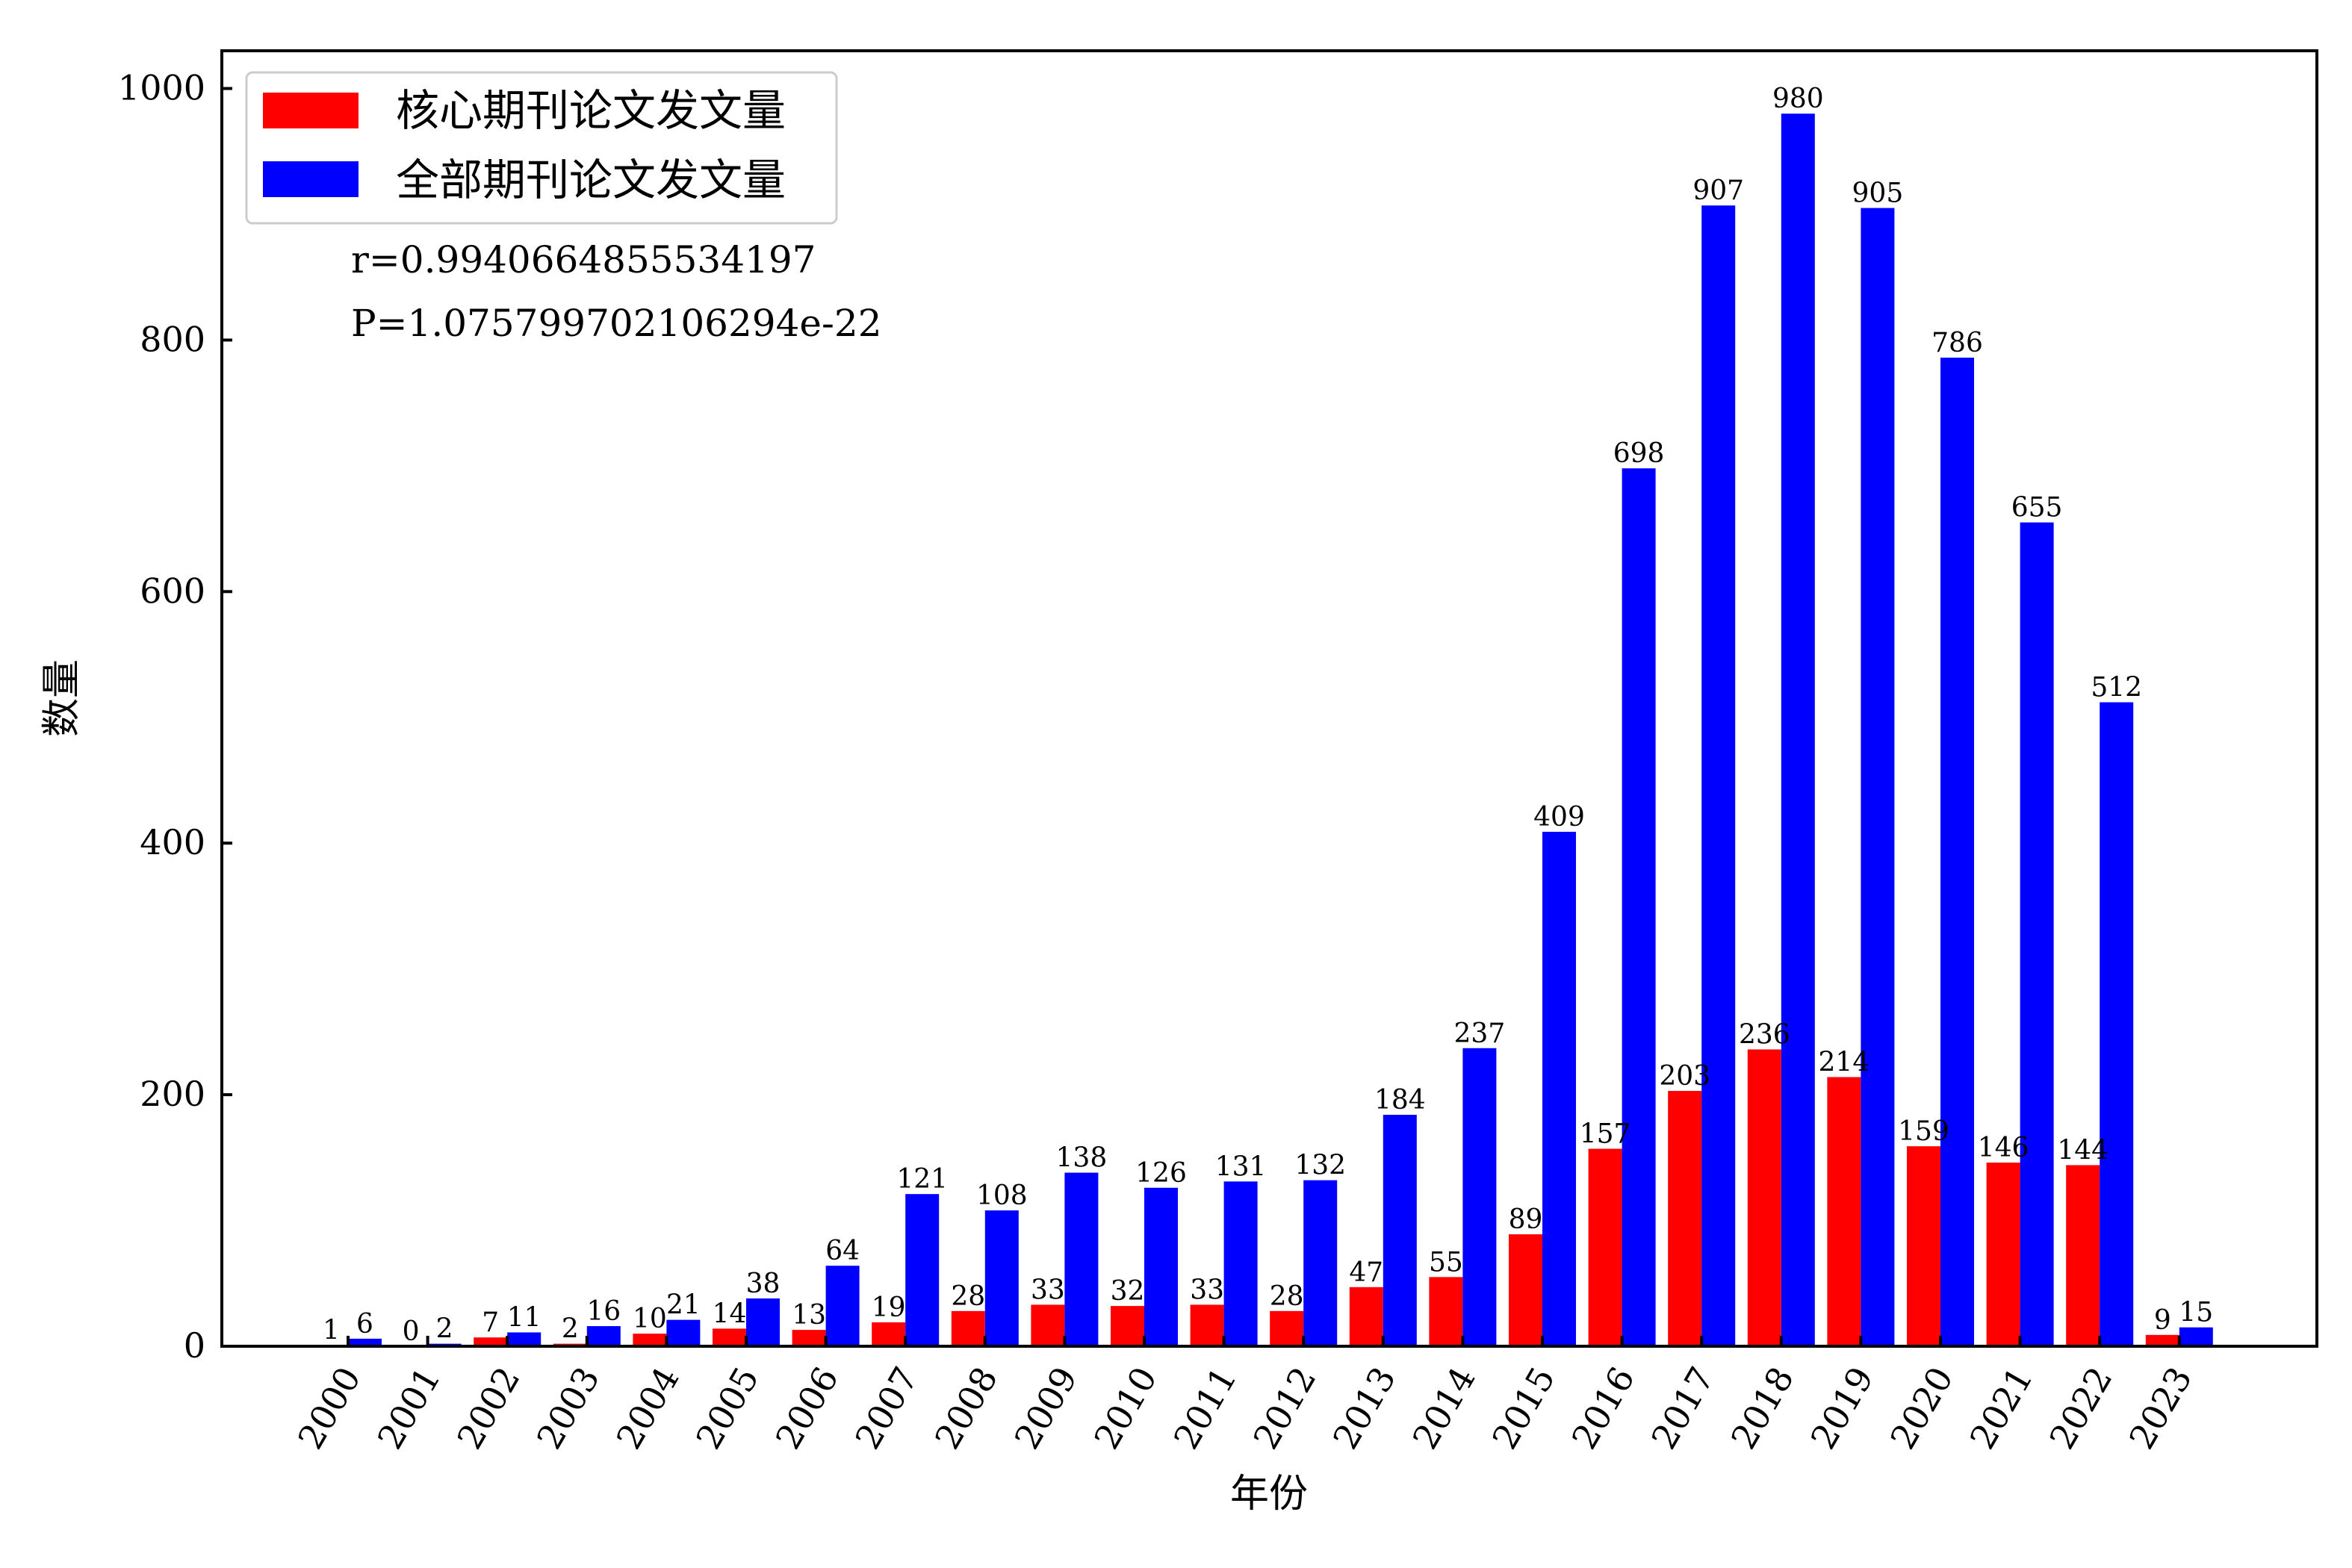  What do you see at coordinates (1605, 1134) in the screenshot?
I see `bar-label-core-2016: 157` at bounding box center [1605, 1134].